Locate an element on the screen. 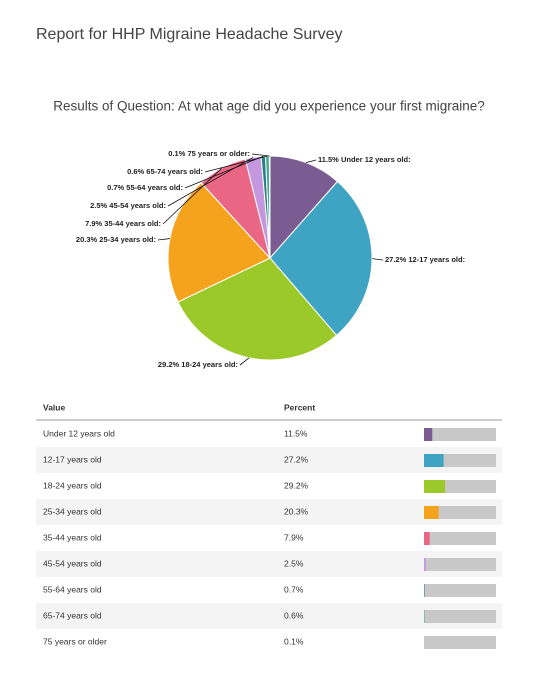  column-header: Value is located at coordinates (54, 407).